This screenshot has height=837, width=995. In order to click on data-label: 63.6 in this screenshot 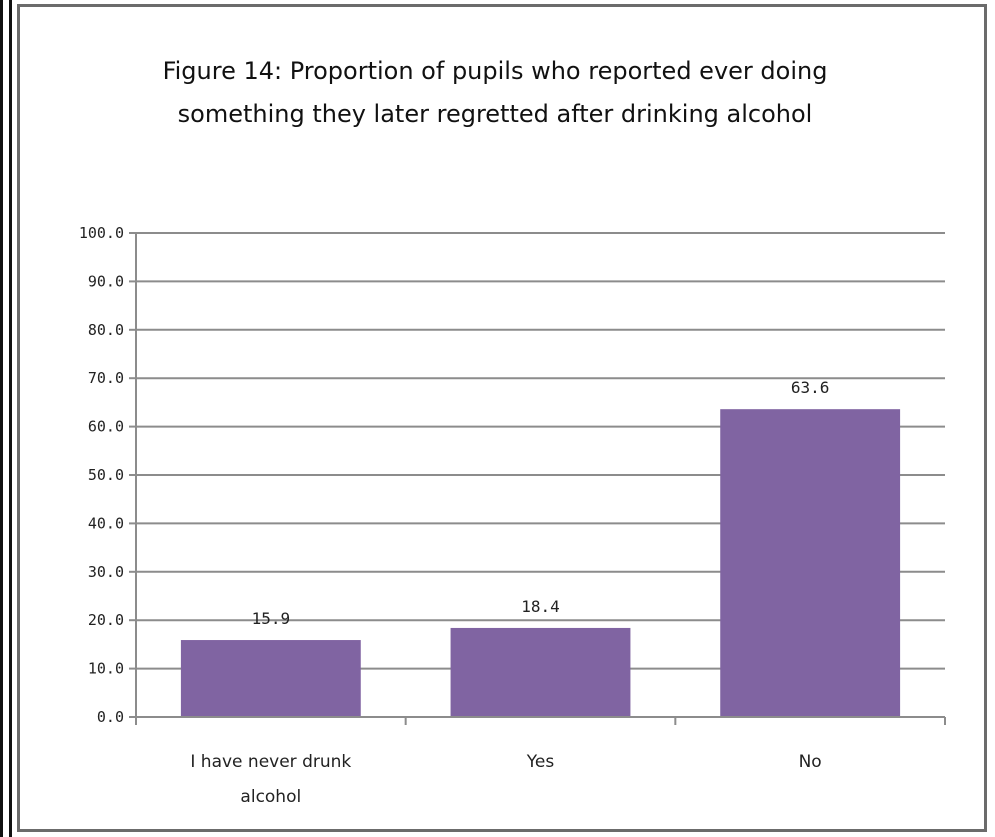, I will do `click(810, 387)`.